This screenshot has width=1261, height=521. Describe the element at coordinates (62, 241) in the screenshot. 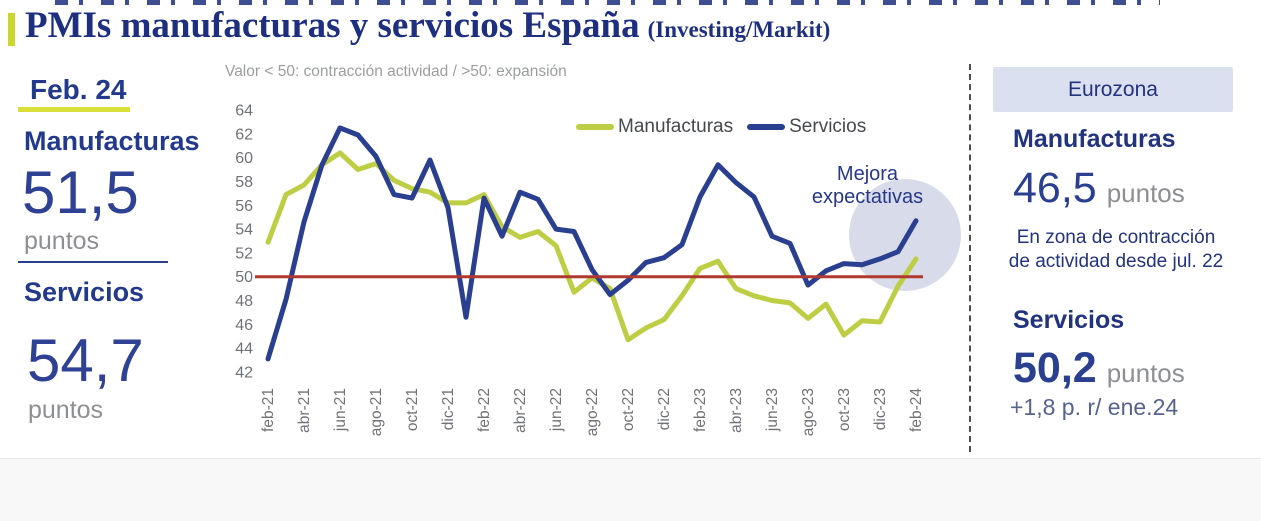

I see `spain-manufacturas-unit: puntos` at that location.